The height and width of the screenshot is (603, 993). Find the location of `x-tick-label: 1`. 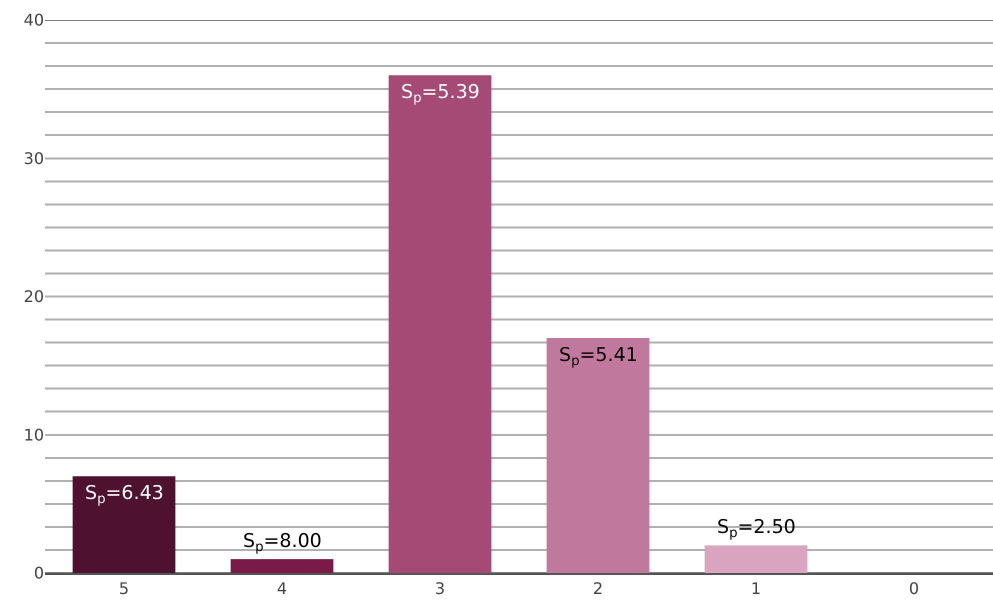

x-tick-label: 1 is located at coordinates (756, 588).